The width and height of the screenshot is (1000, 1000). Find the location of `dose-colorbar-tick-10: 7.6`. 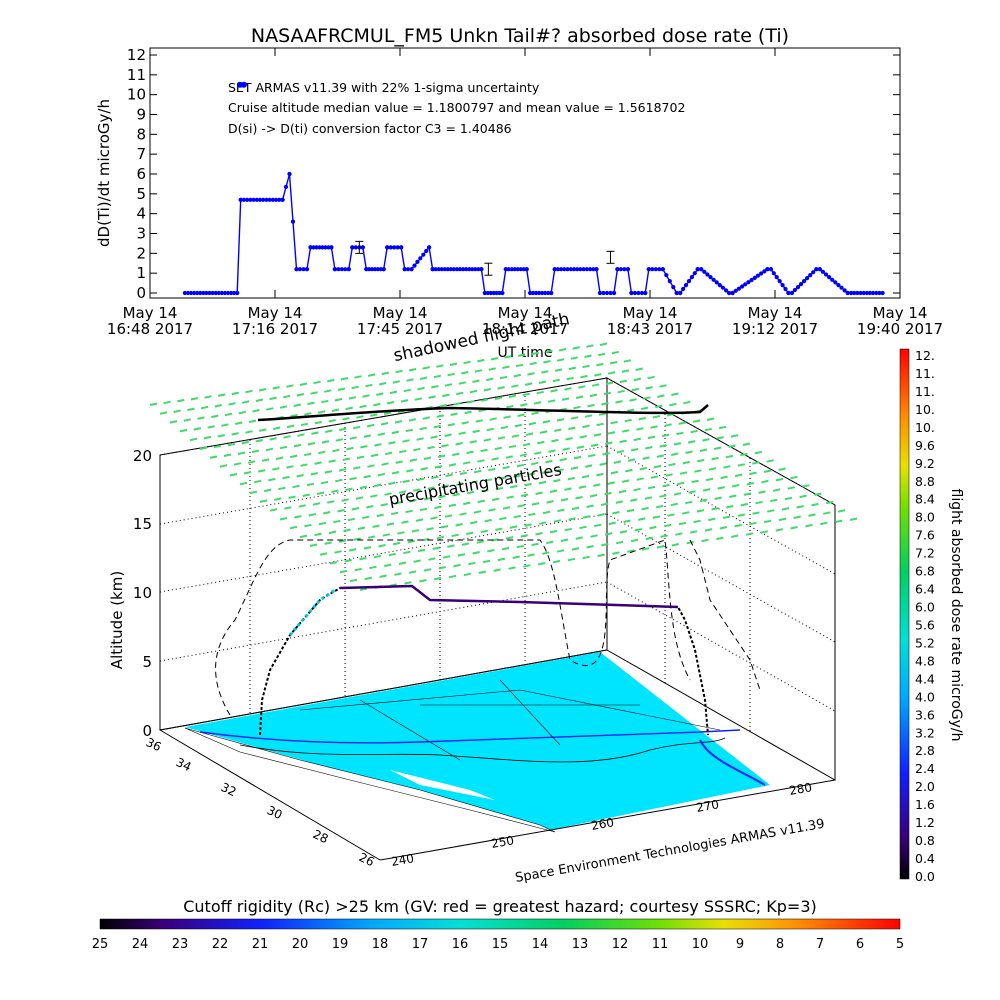

dose-colorbar-tick-10: 7.6 is located at coordinates (925, 535).